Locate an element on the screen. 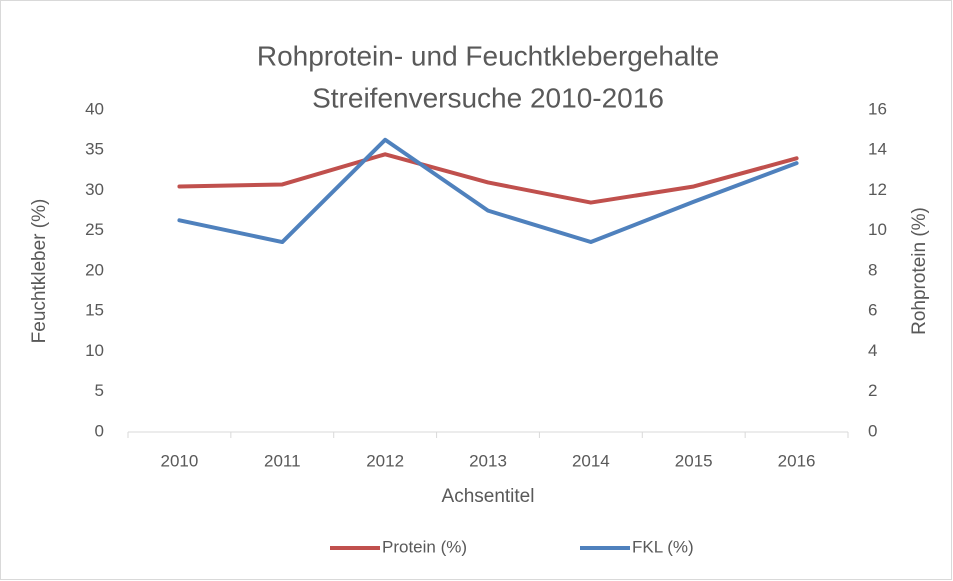 This screenshot has width=953, height=581. y2-tick-label: 4 is located at coordinates (872, 350).